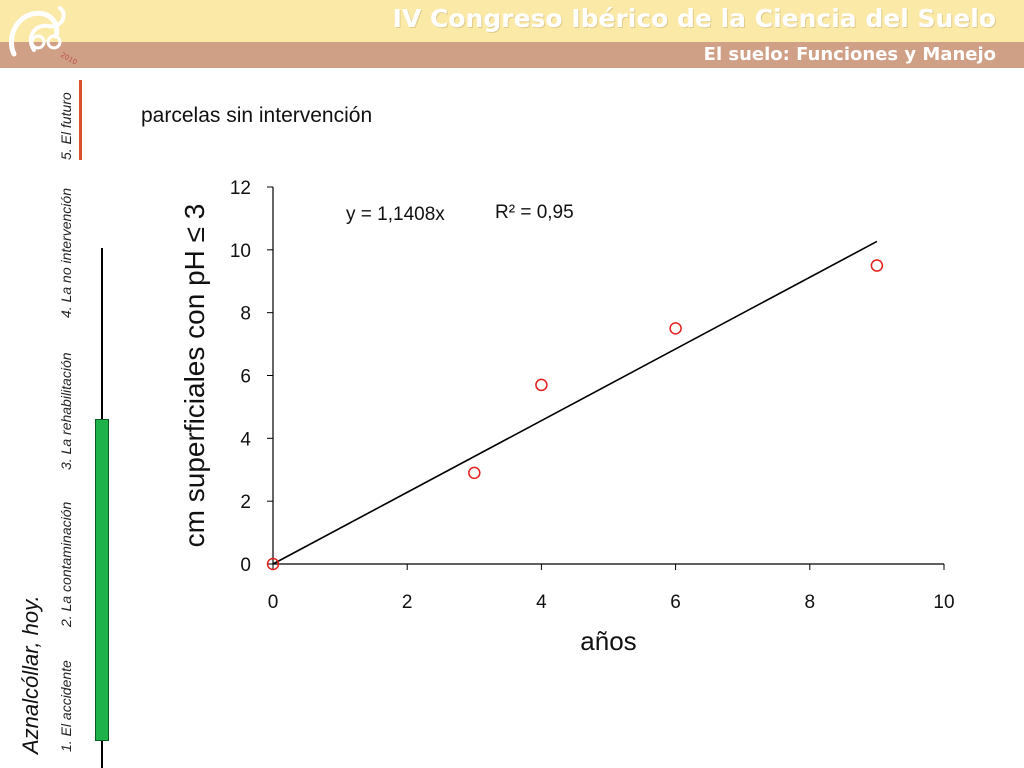 The image size is (1024, 768). What do you see at coordinates (608, 641) in the screenshot?
I see `x-axis-title: años` at bounding box center [608, 641].